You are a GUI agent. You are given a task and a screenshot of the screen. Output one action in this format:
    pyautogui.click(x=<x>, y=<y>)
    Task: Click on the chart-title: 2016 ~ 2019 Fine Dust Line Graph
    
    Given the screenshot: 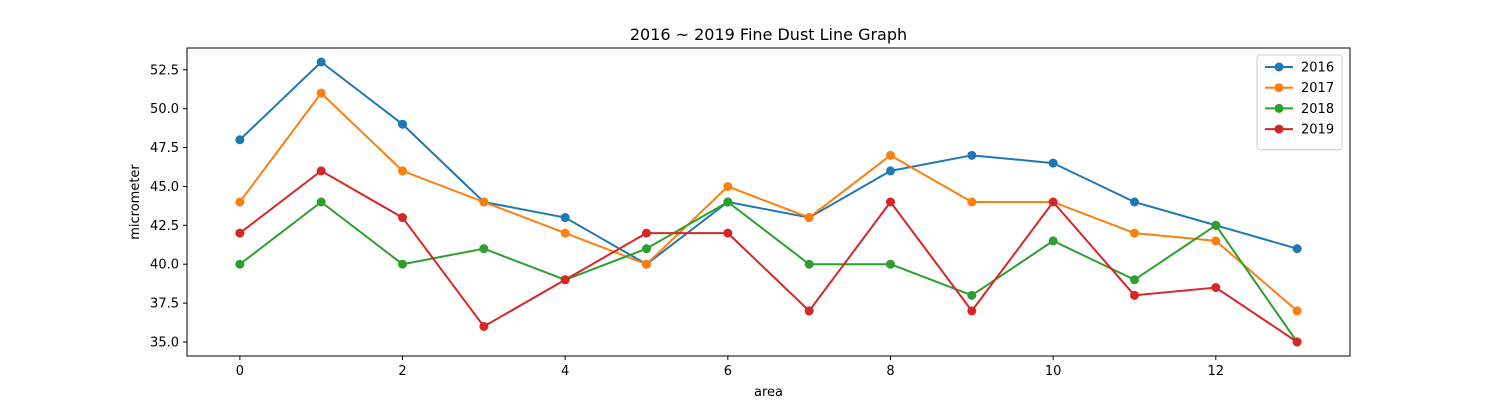 What is the action you would take?
    pyautogui.click(x=768, y=34)
    